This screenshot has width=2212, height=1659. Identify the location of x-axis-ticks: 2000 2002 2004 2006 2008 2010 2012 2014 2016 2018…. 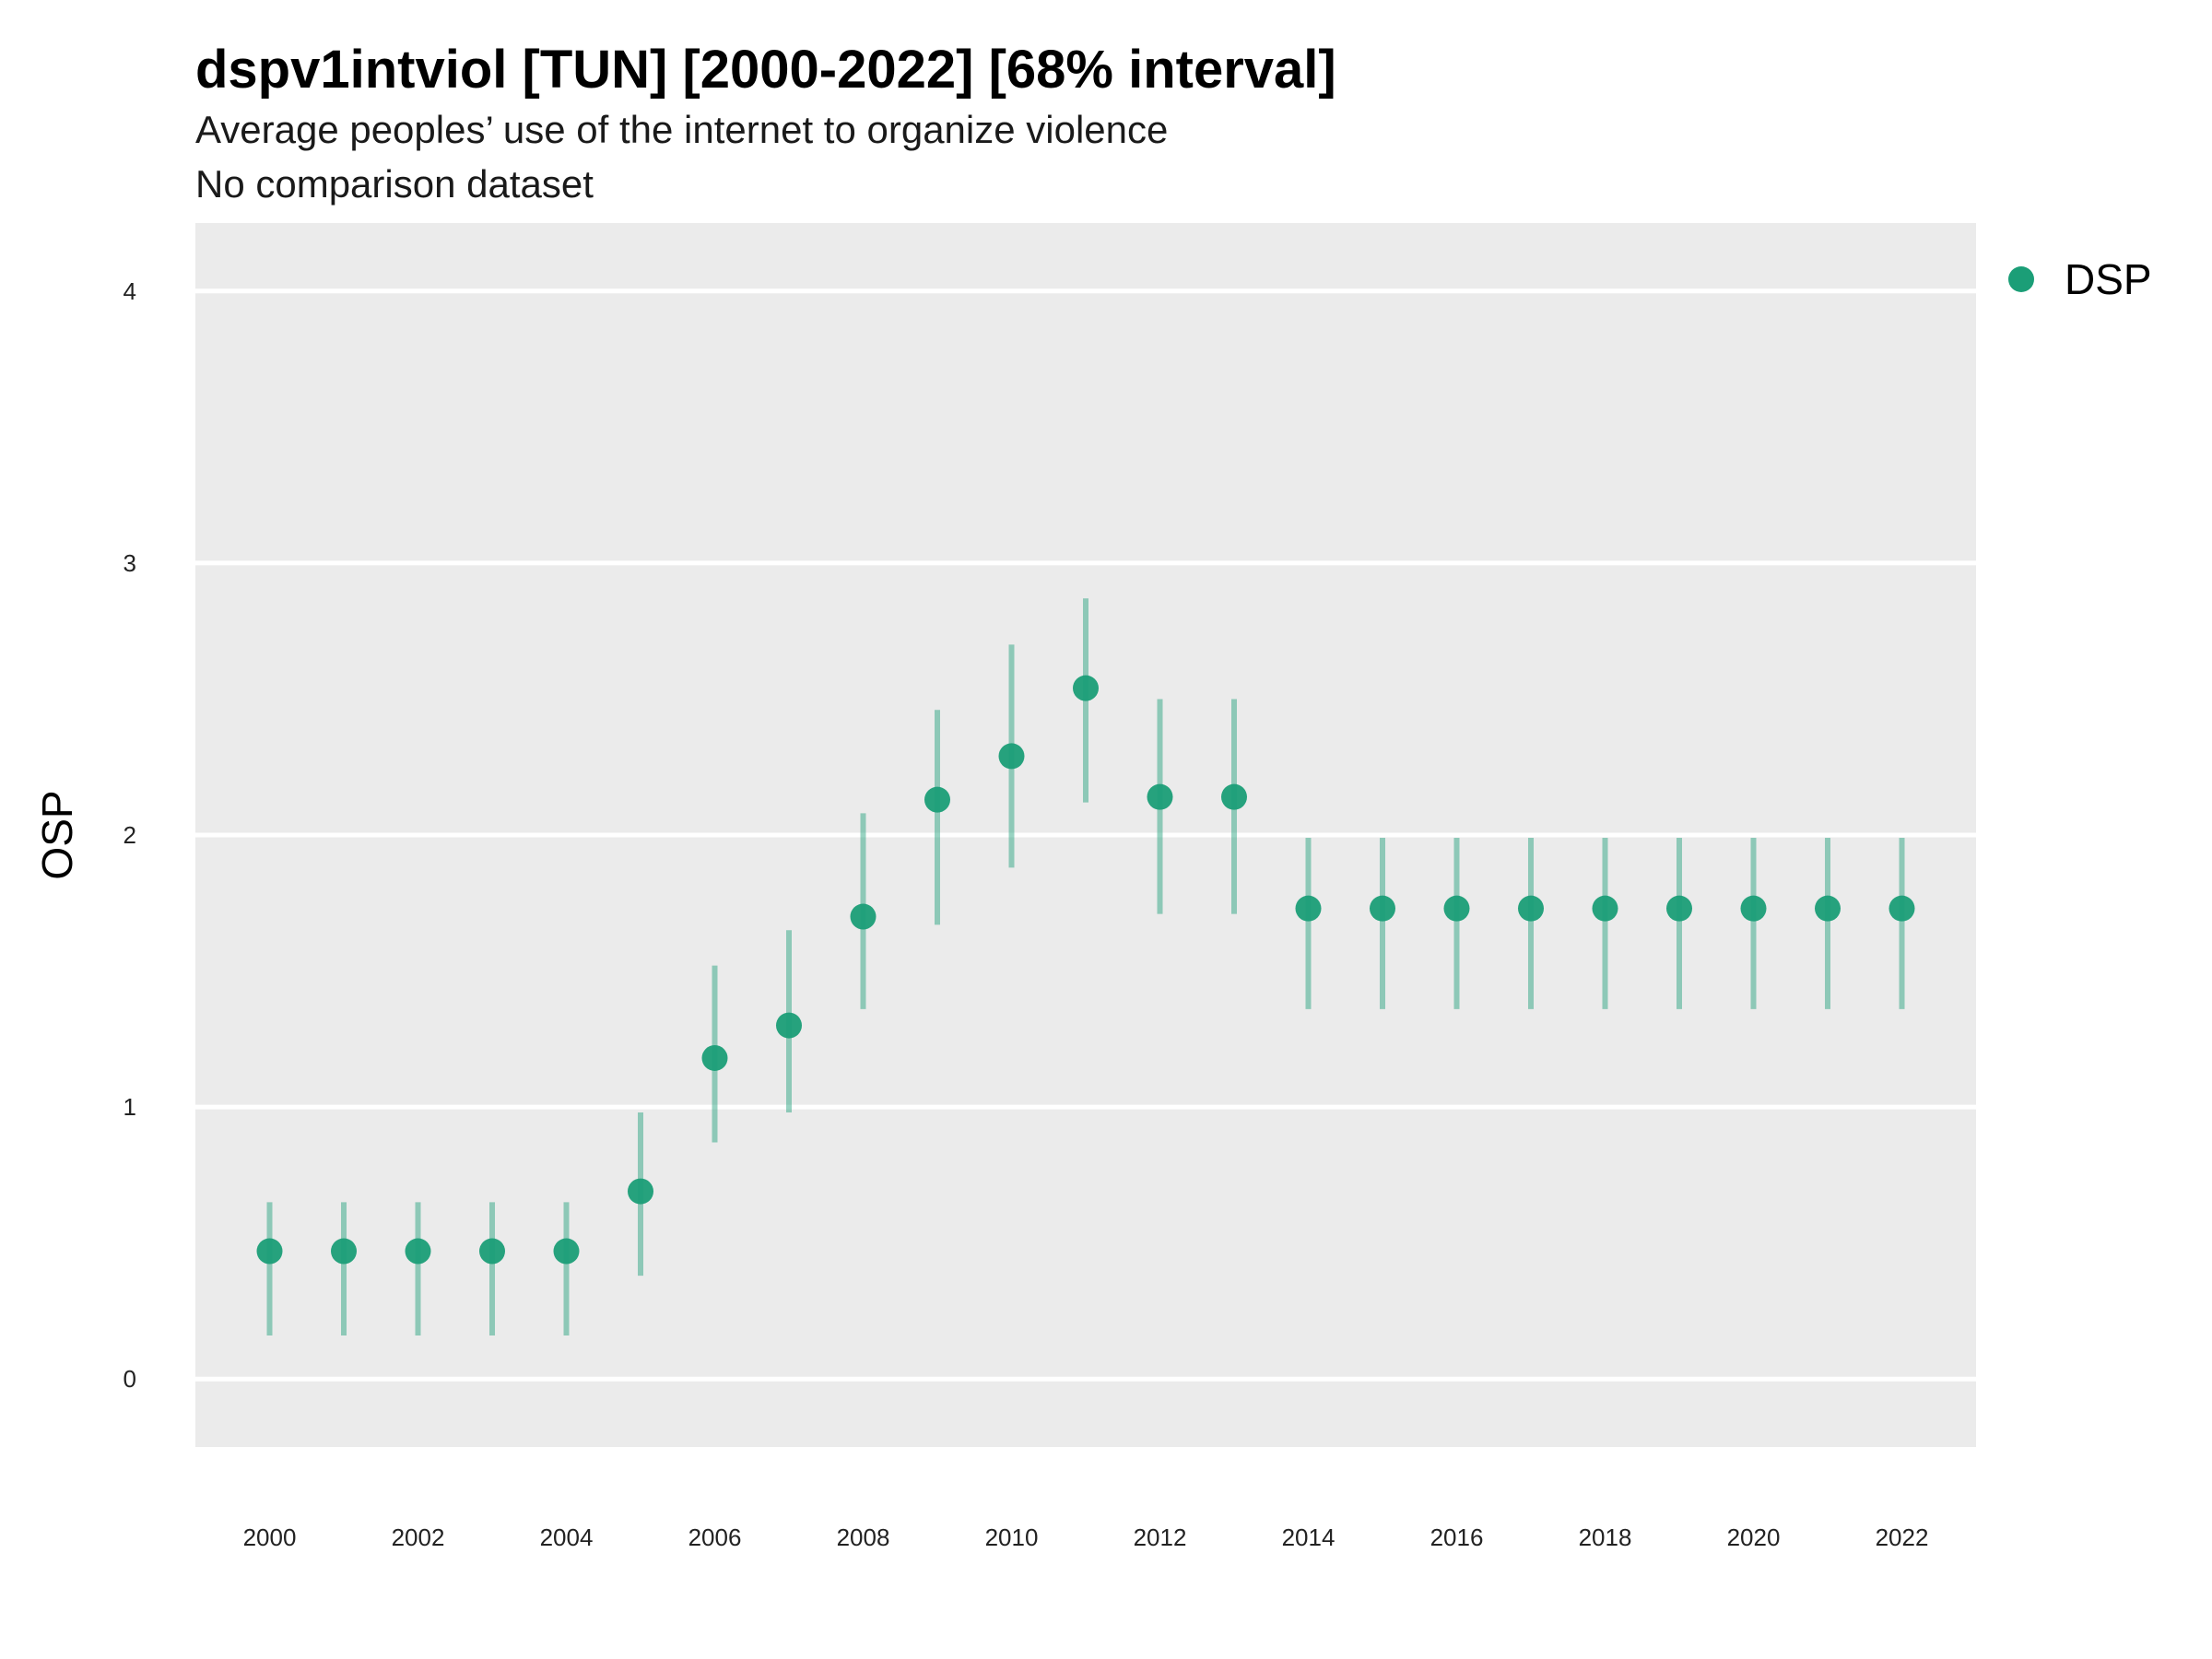
(1086, 1537).